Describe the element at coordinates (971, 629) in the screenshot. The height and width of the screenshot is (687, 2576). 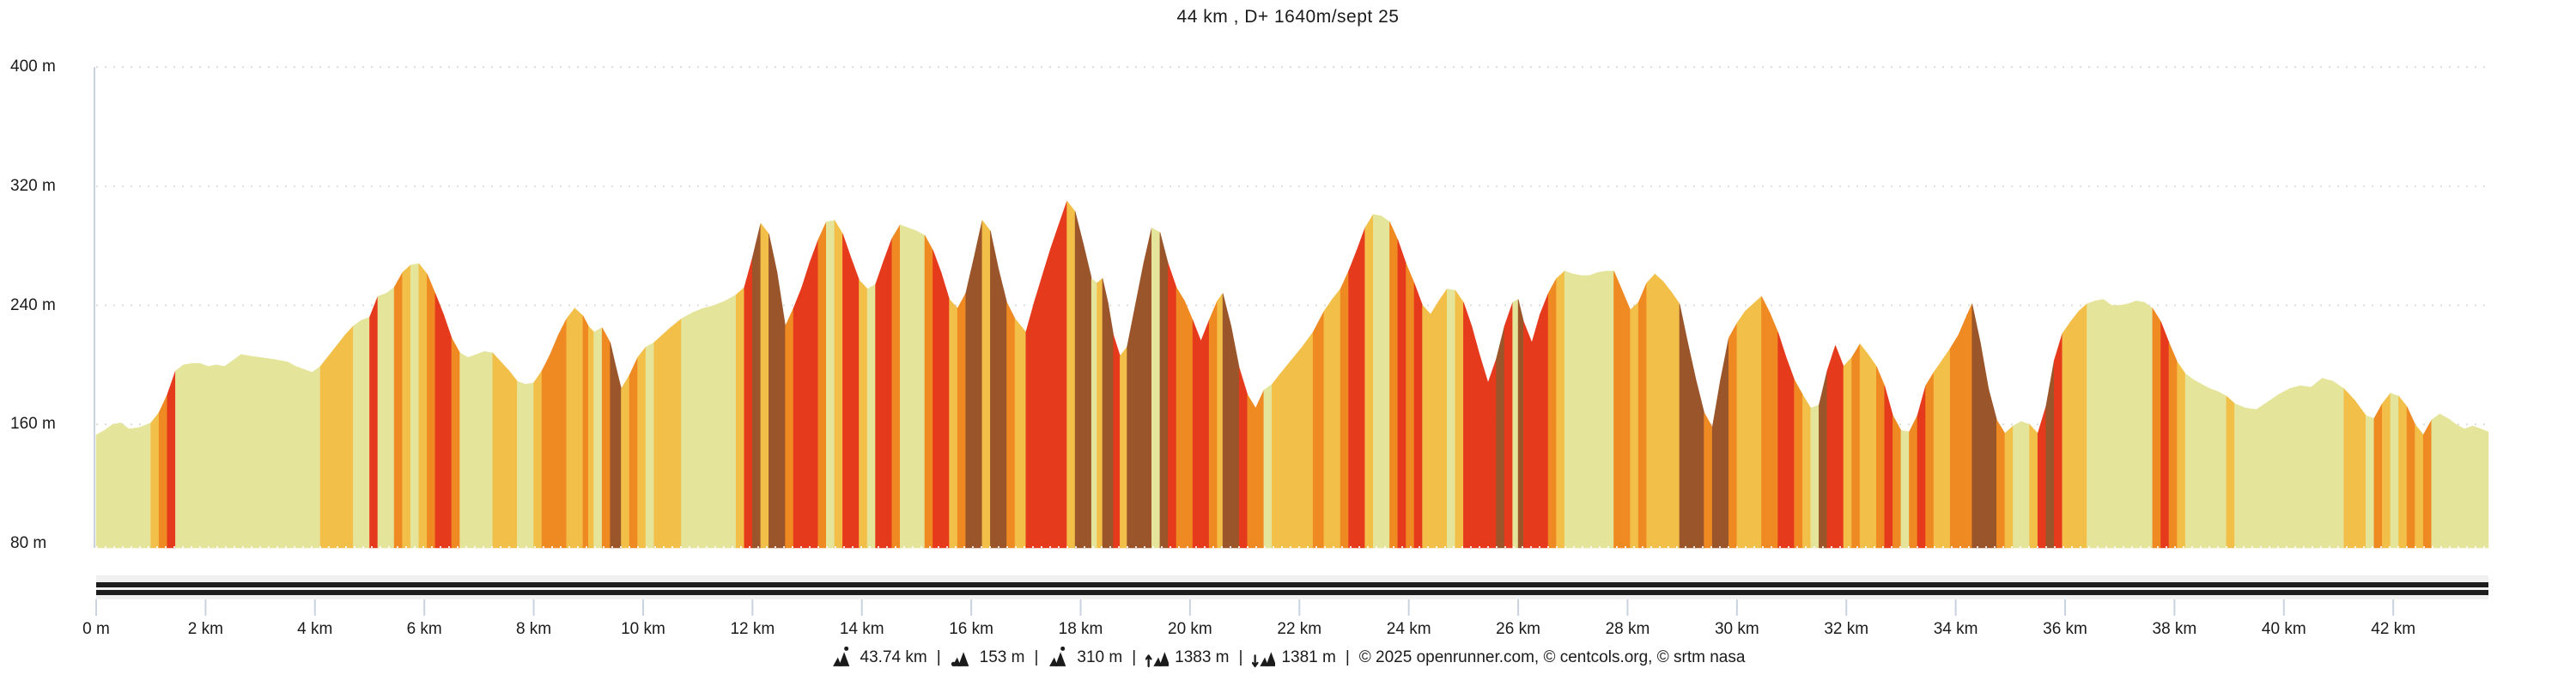
I see `x-axis-label: 16 km` at that location.